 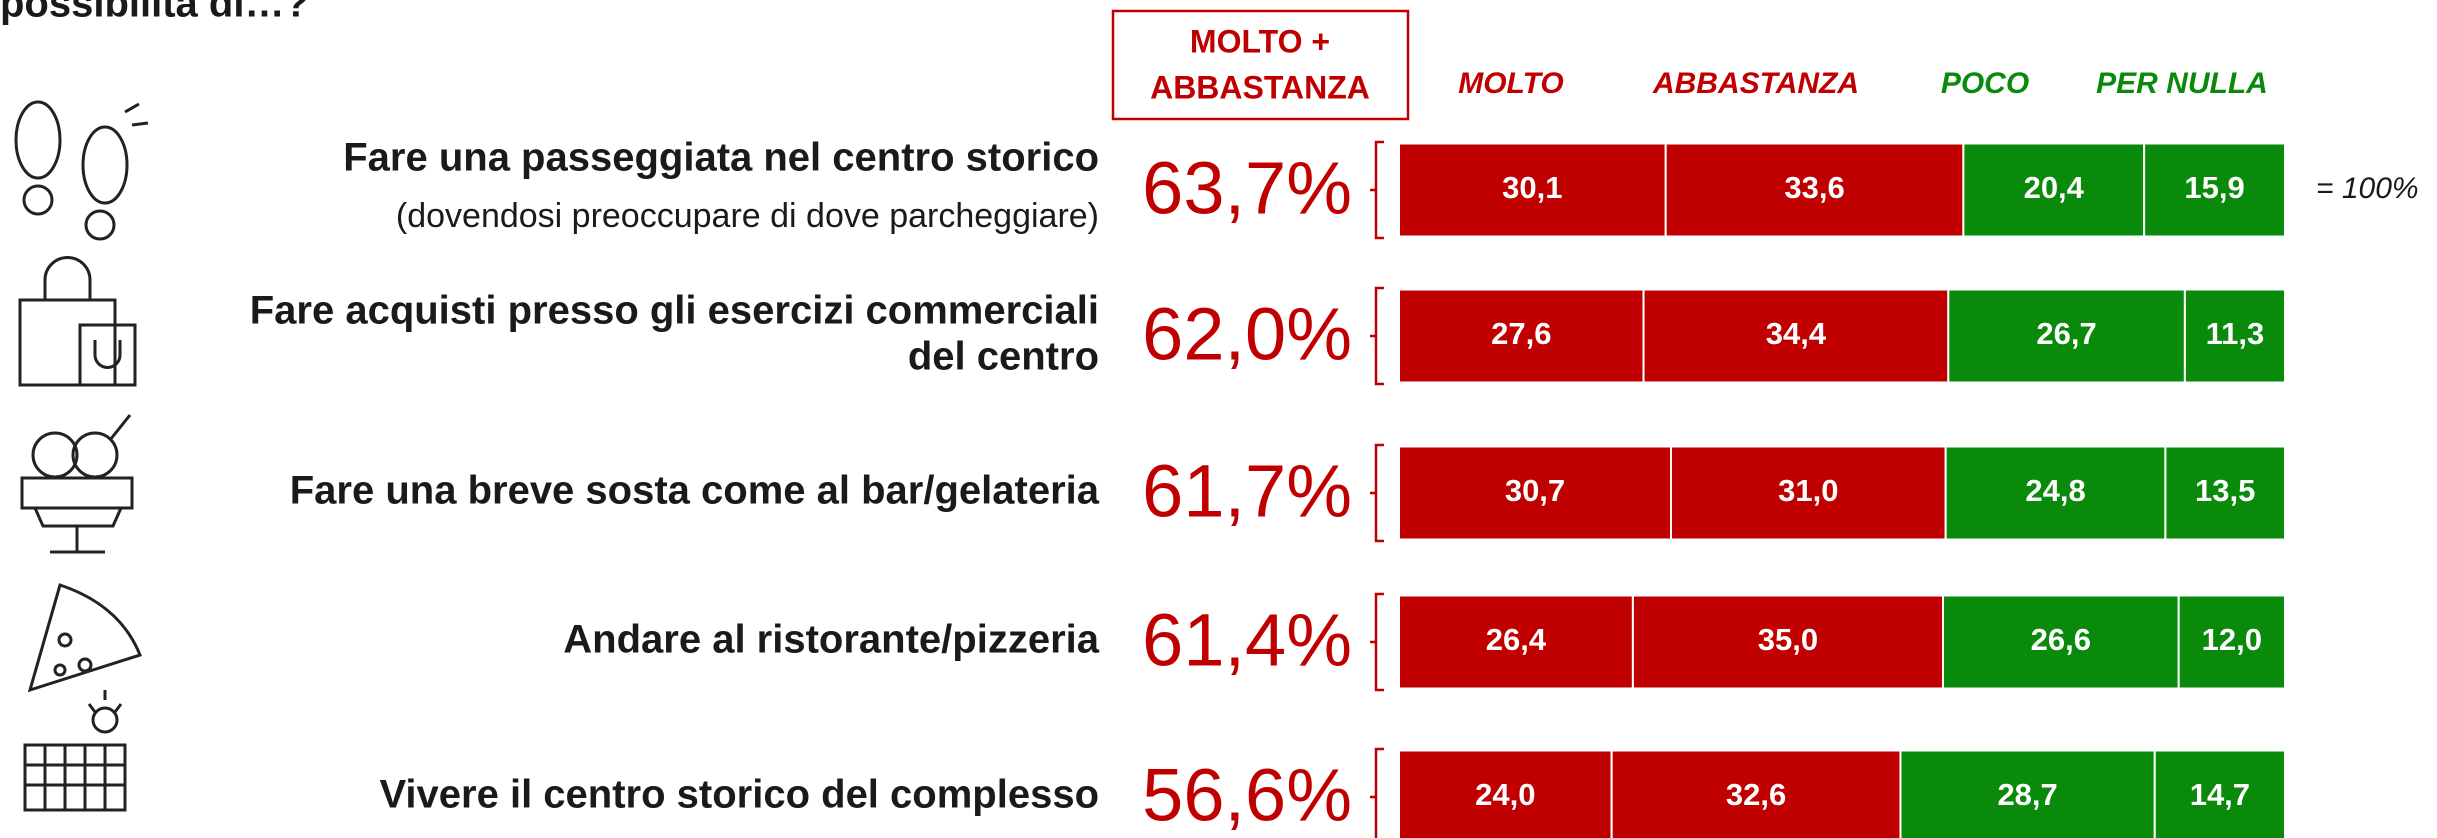 I want to click on value-label: 24,8, so click(x=2055, y=490).